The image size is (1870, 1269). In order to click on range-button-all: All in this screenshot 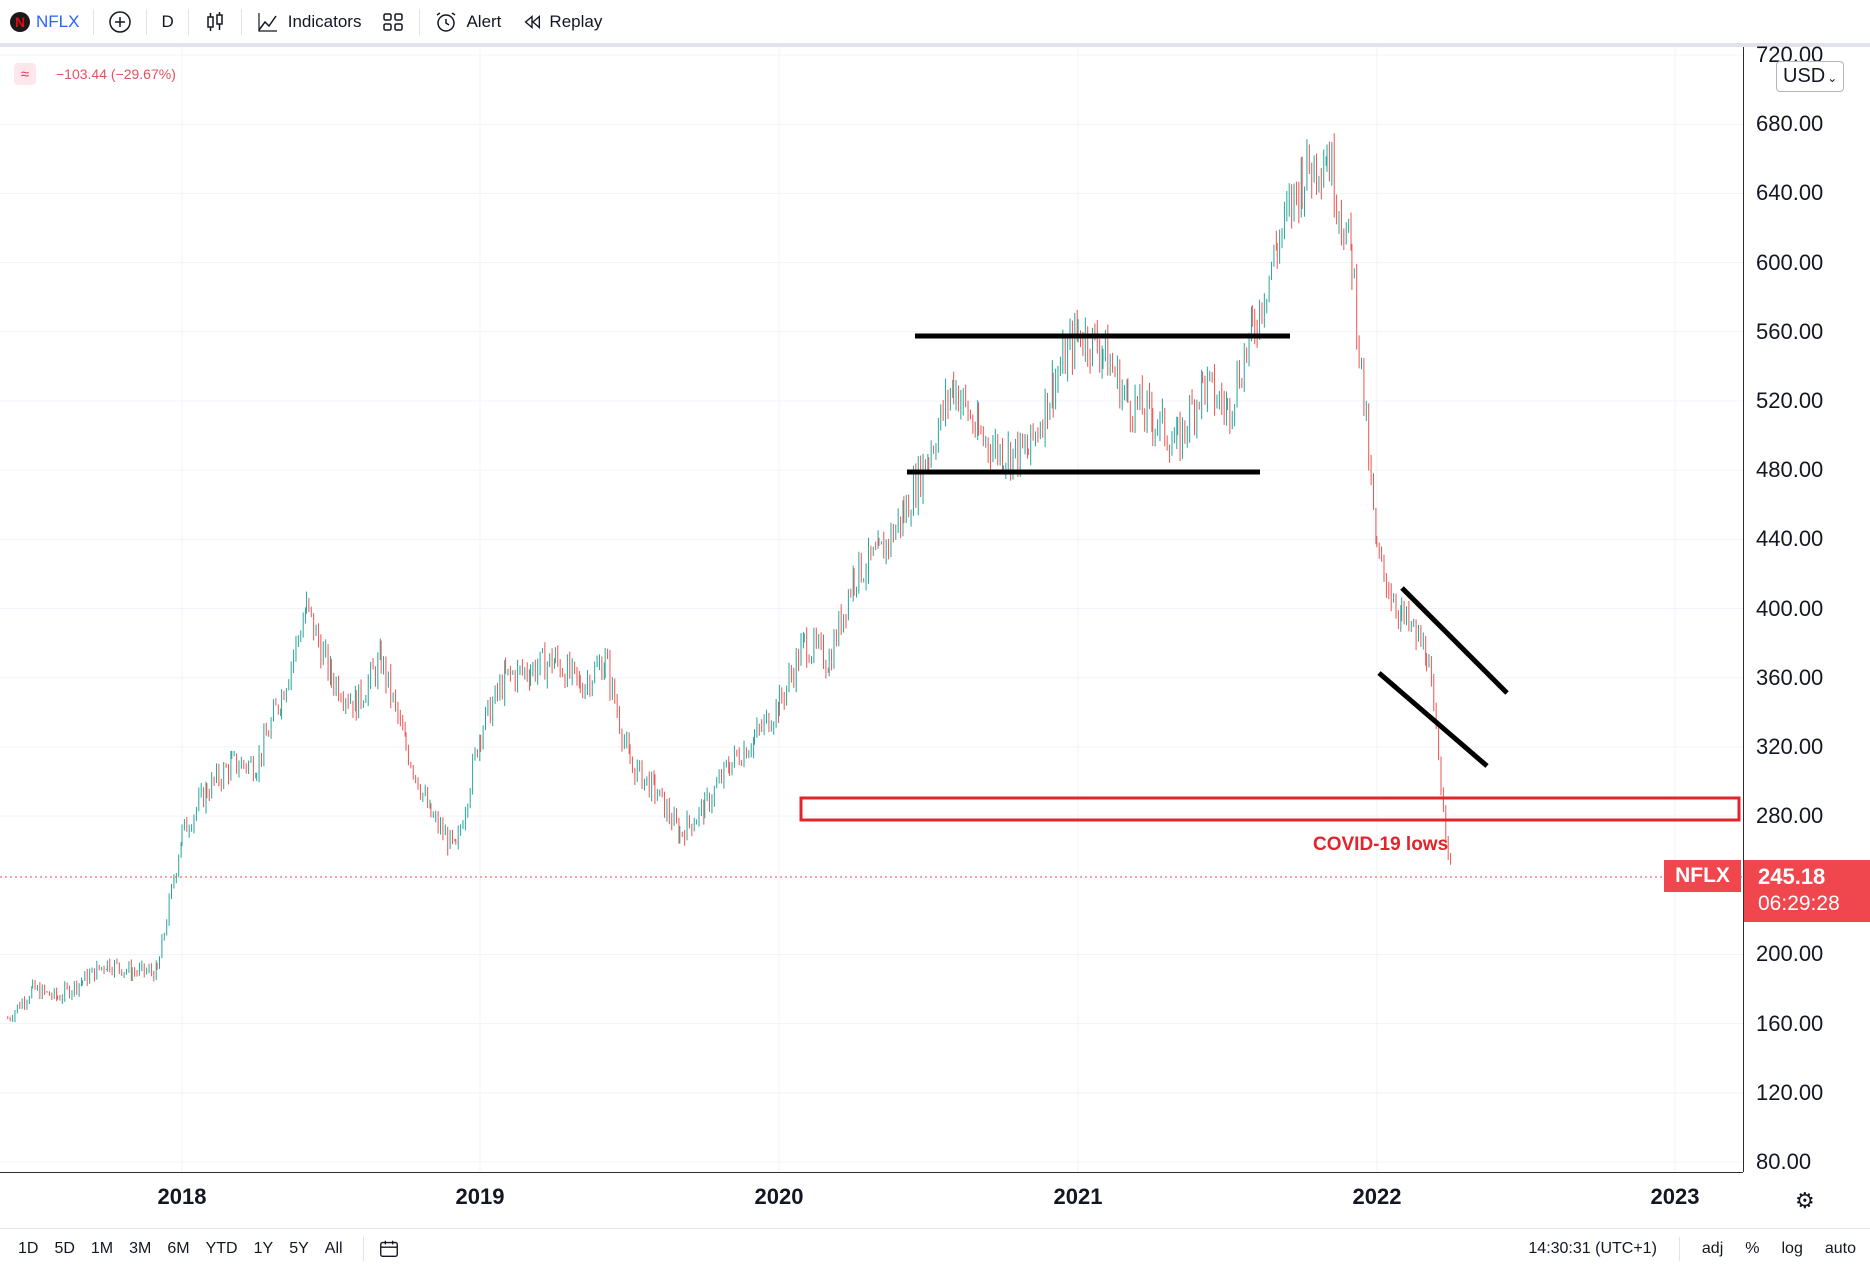, I will do `click(333, 1248)`.